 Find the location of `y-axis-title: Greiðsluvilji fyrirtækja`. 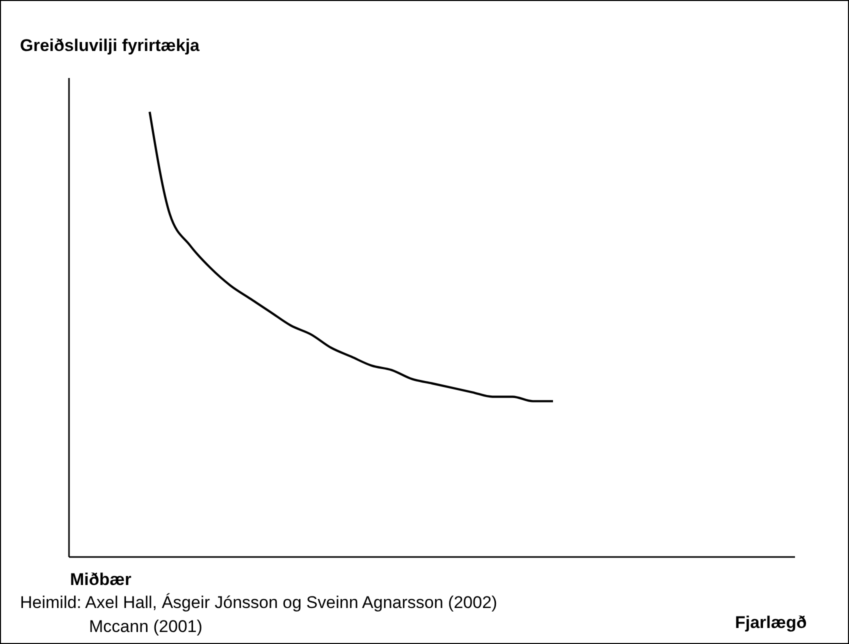

y-axis-title: Greiðsluvilji fyrirtækja is located at coordinates (110, 46).